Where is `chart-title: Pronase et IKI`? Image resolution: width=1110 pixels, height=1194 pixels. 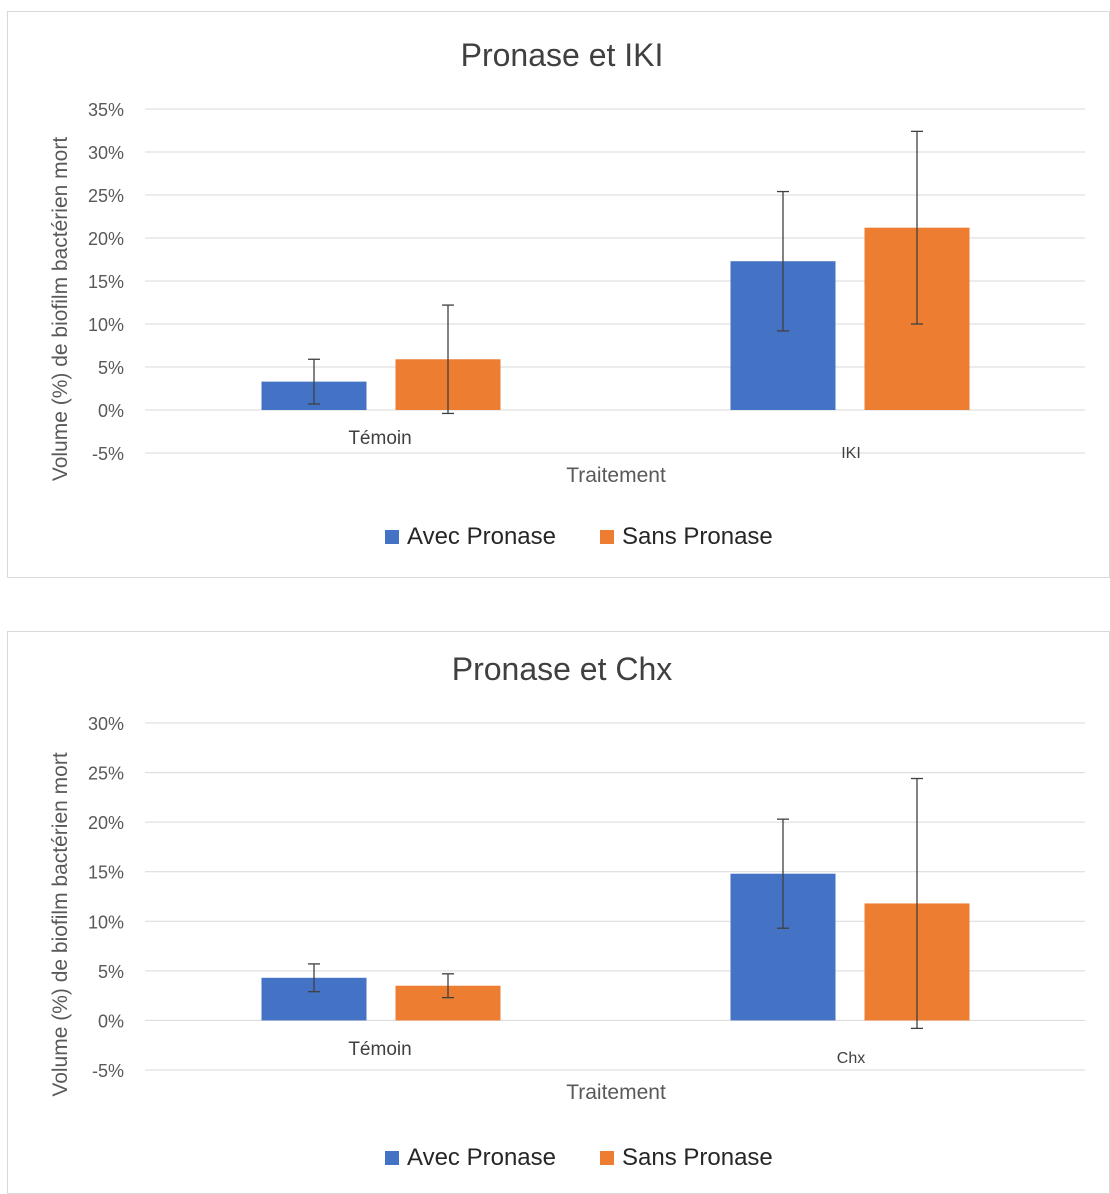 chart-title: Pronase et IKI is located at coordinates (562, 55).